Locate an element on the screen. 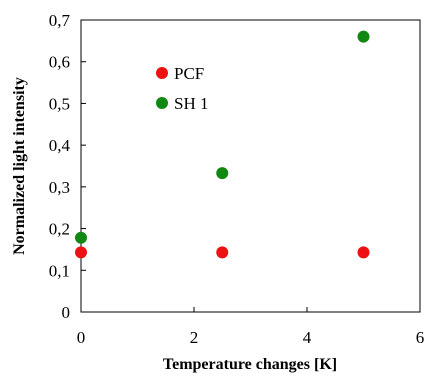 The width and height of the screenshot is (424, 374). x-tick-label: 4 is located at coordinates (307, 337).